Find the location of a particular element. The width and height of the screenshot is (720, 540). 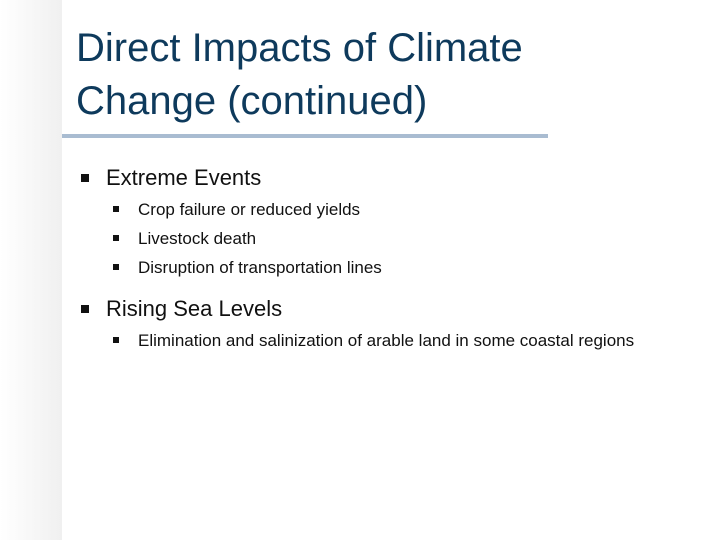

bullet-text: Extreme Events is located at coordinates (184, 177).